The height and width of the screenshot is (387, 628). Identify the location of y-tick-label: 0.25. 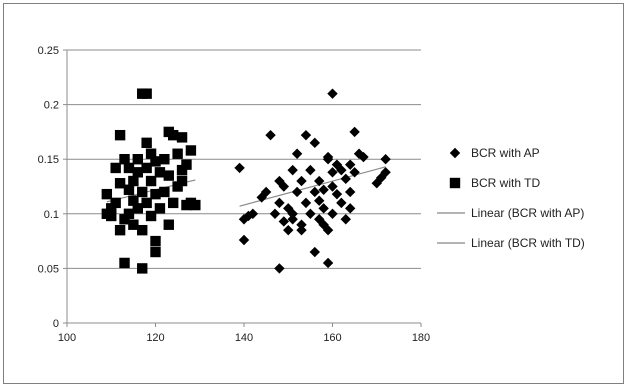
(48, 51).